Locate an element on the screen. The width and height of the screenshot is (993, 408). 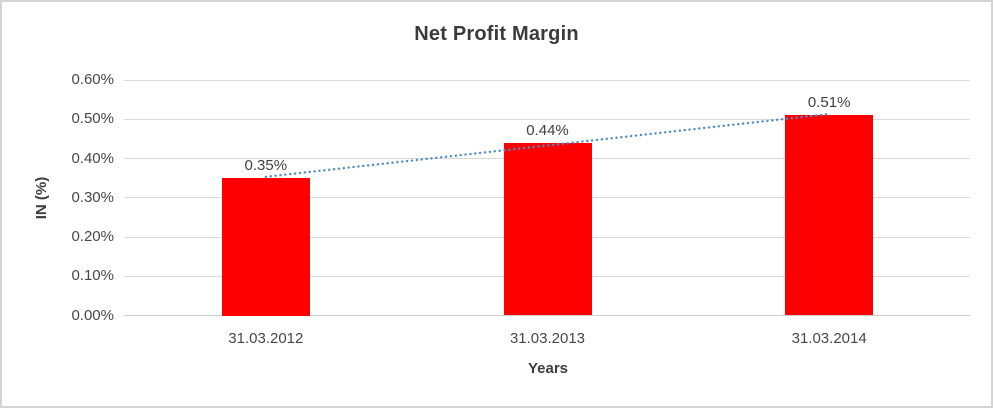
x-category-label: 31.03.2014 is located at coordinates (829, 338).